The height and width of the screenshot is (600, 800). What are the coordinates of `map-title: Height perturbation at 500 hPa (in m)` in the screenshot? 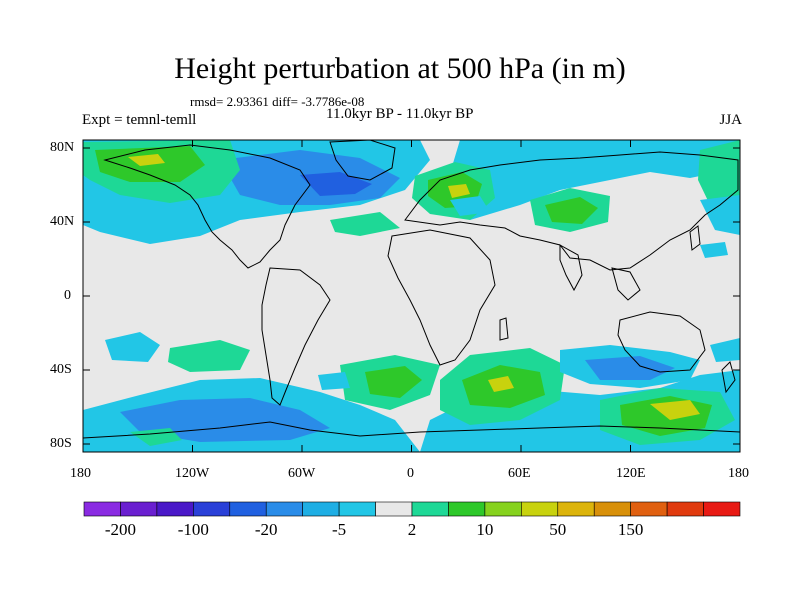 It's located at (400, 68).